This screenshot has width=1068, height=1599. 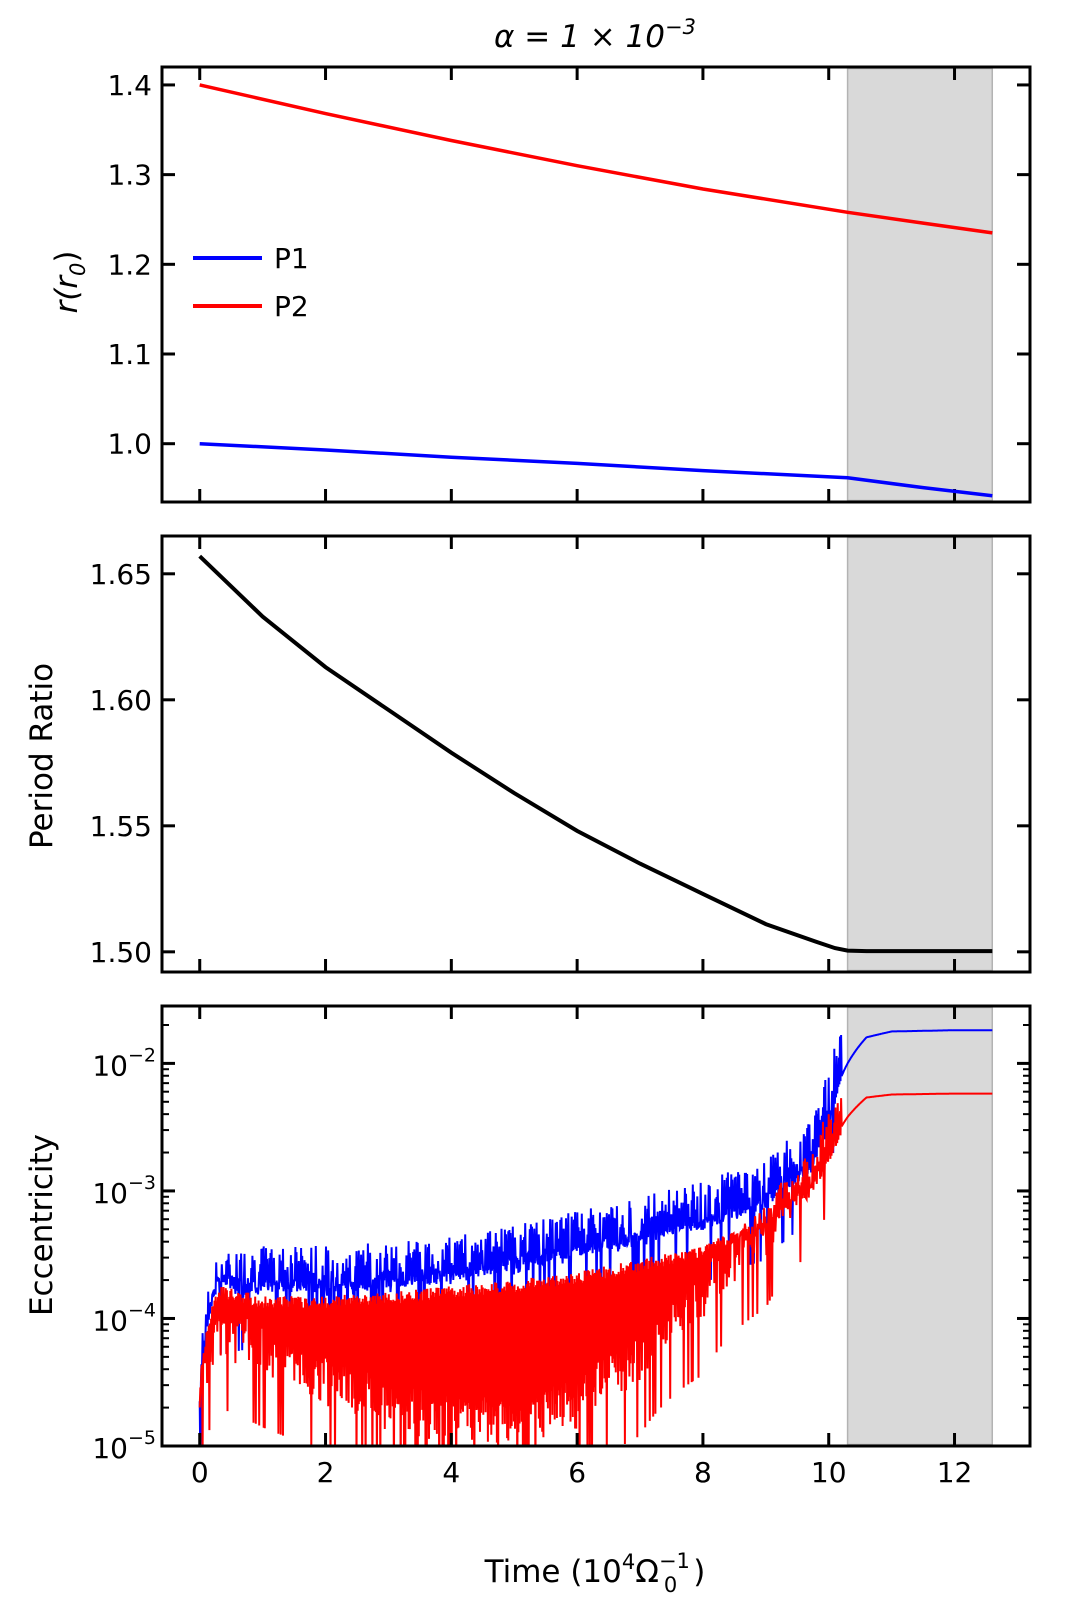 I want to click on y-tick-label: 1.60, so click(x=121, y=700).